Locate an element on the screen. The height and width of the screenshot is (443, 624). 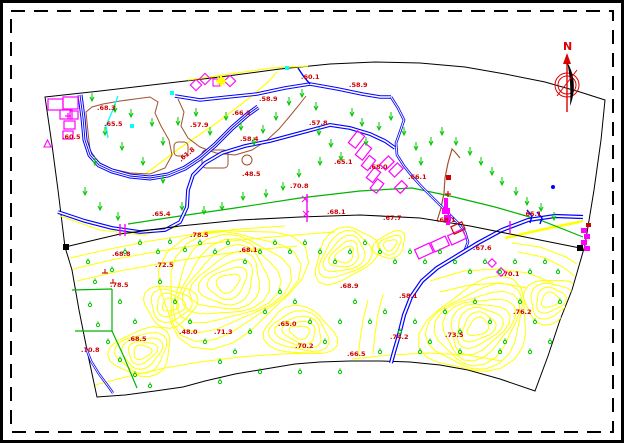
spot-elevation-label: .60.5 is located at coordinates (71, 137).